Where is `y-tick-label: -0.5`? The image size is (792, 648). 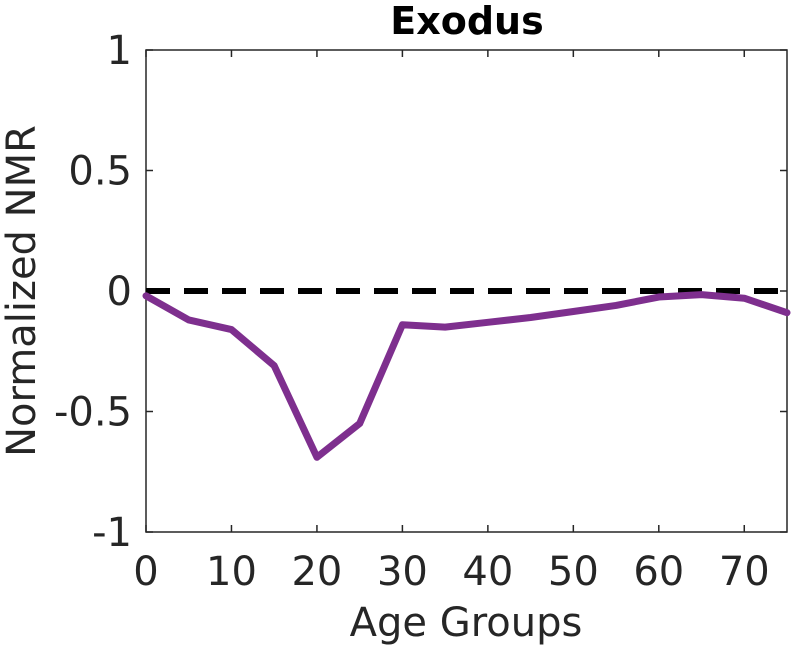
y-tick-label: -0.5 is located at coordinates (93, 413).